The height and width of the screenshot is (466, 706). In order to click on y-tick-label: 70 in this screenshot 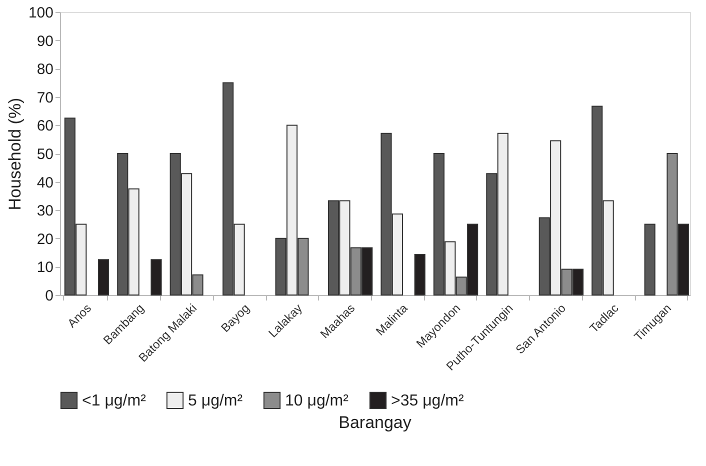, I will do `click(45, 97)`.